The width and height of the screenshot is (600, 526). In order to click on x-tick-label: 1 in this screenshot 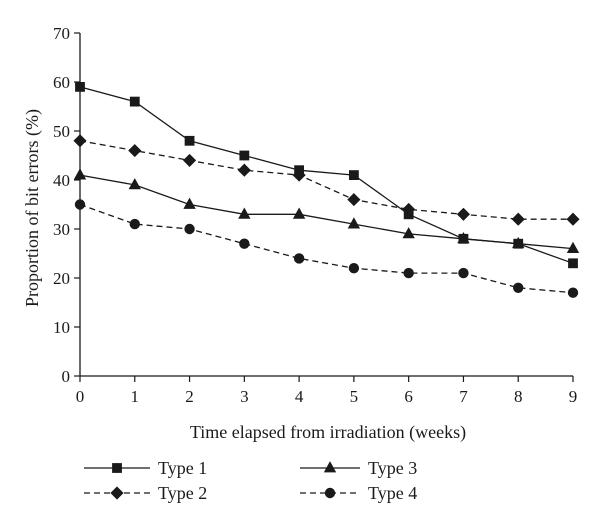, I will do `click(135, 396)`.